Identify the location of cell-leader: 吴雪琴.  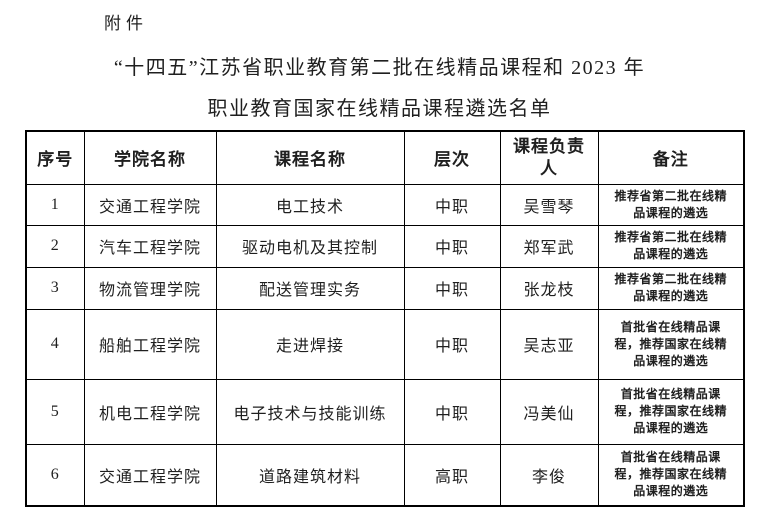
(549, 204).